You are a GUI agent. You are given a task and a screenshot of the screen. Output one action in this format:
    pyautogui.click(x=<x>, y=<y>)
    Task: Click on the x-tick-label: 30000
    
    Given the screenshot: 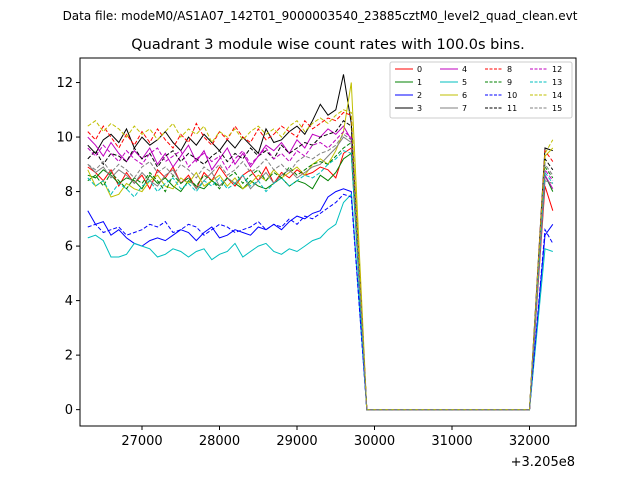 What is the action you would take?
    pyautogui.click(x=374, y=441)
    